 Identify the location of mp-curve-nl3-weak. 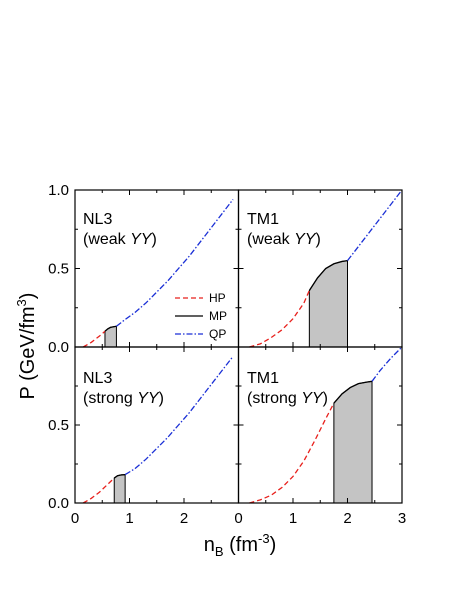
(110, 328).